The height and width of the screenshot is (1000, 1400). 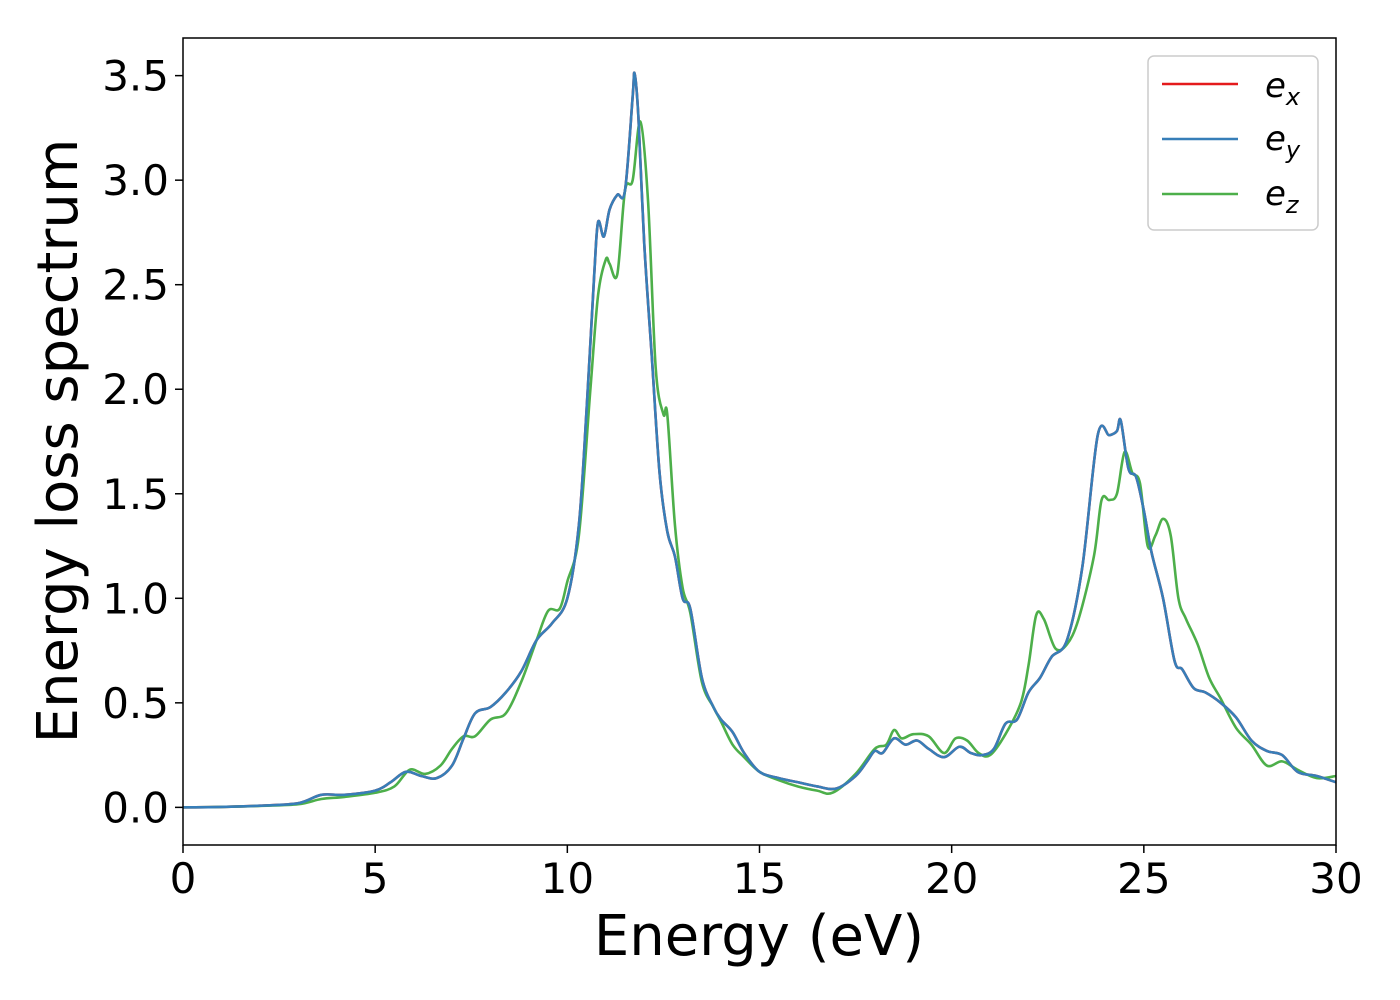 I want to click on x-tick-label: 20, so click(x=951, y=878).